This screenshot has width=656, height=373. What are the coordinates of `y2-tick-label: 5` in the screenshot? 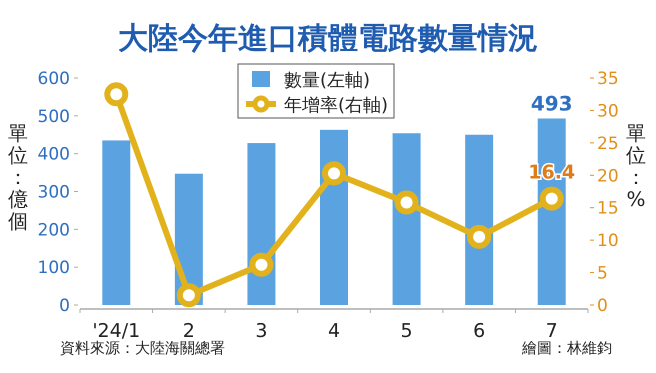 It's located at (602, 274).